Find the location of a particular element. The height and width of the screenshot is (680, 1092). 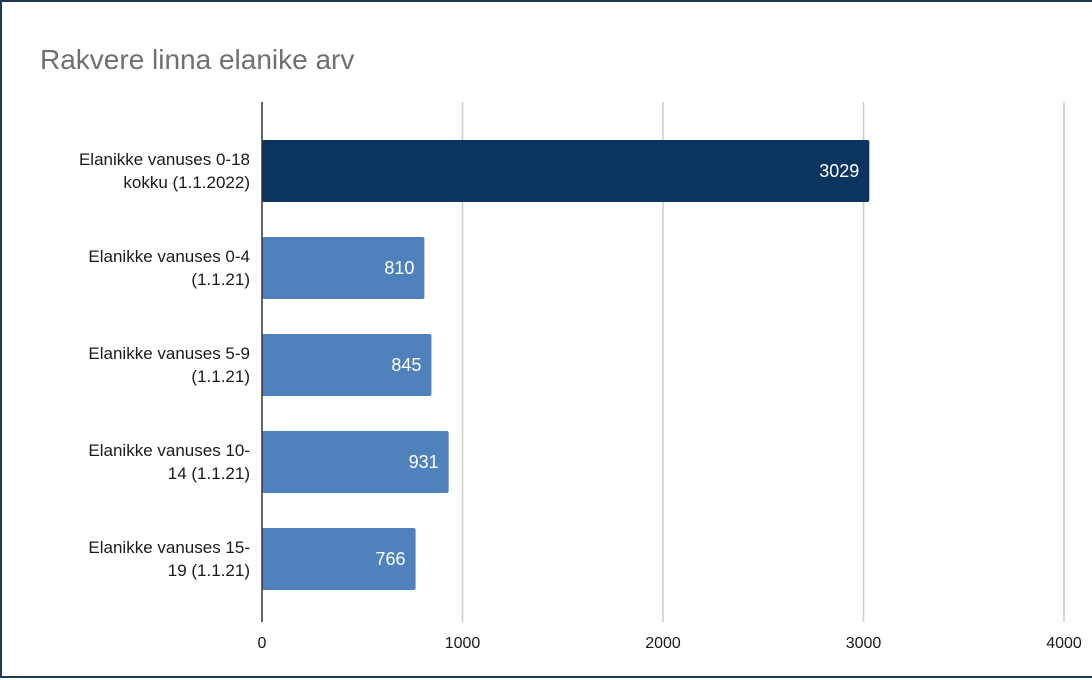

x-tick-label: 1000 is located at coordinates (463, 643).